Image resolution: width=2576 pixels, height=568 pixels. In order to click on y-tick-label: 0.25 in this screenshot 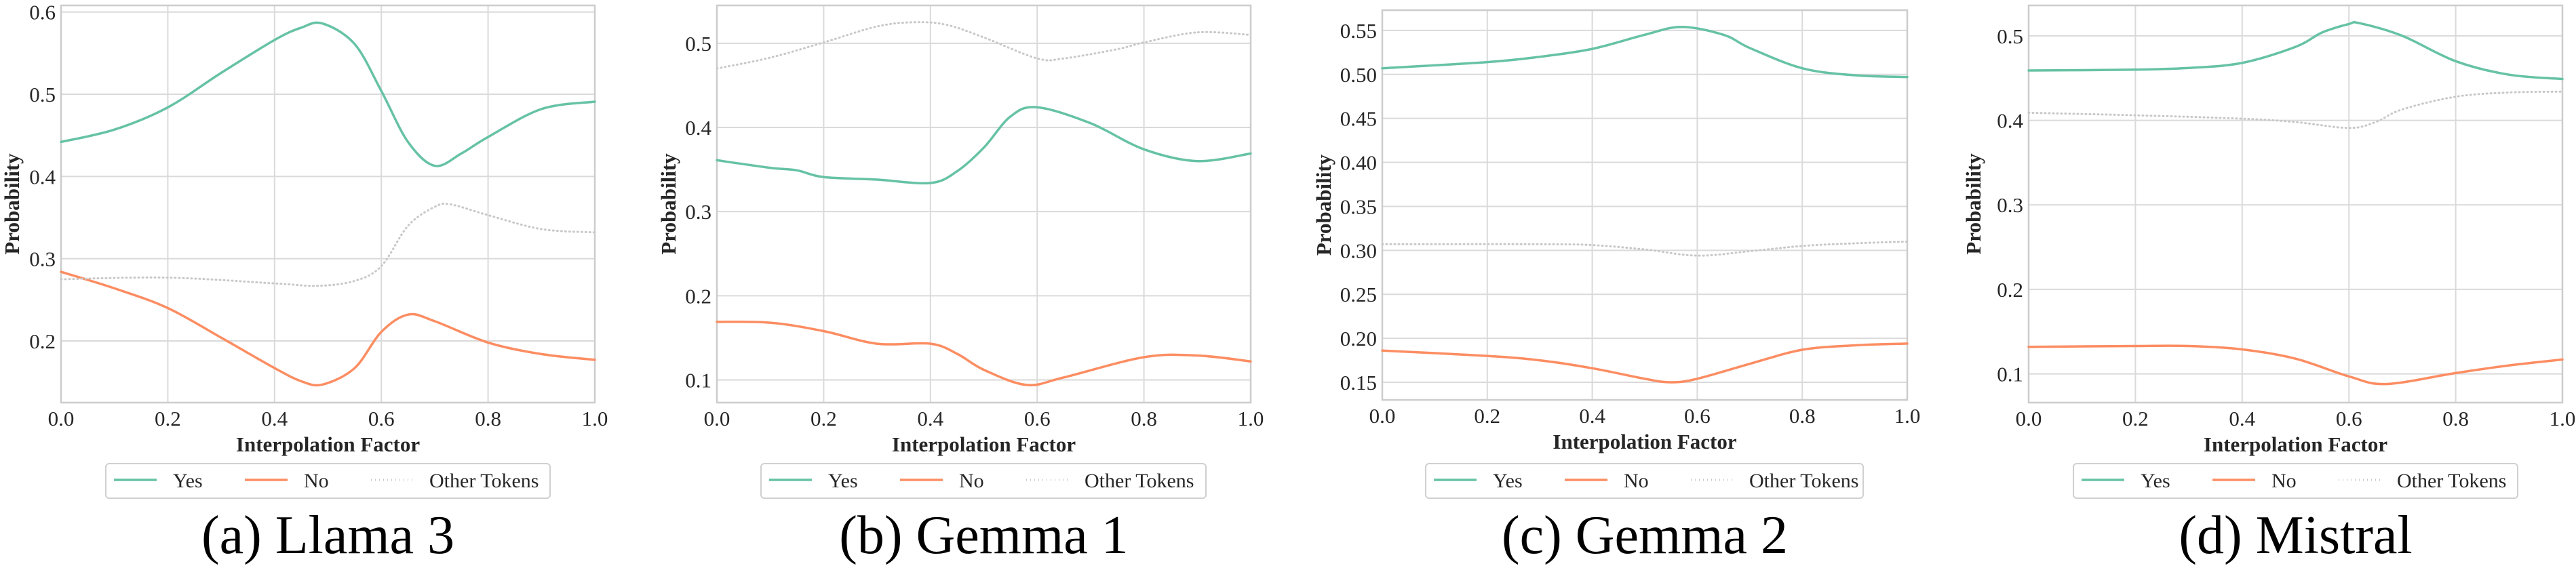, I will do `click(1358, 294)`.